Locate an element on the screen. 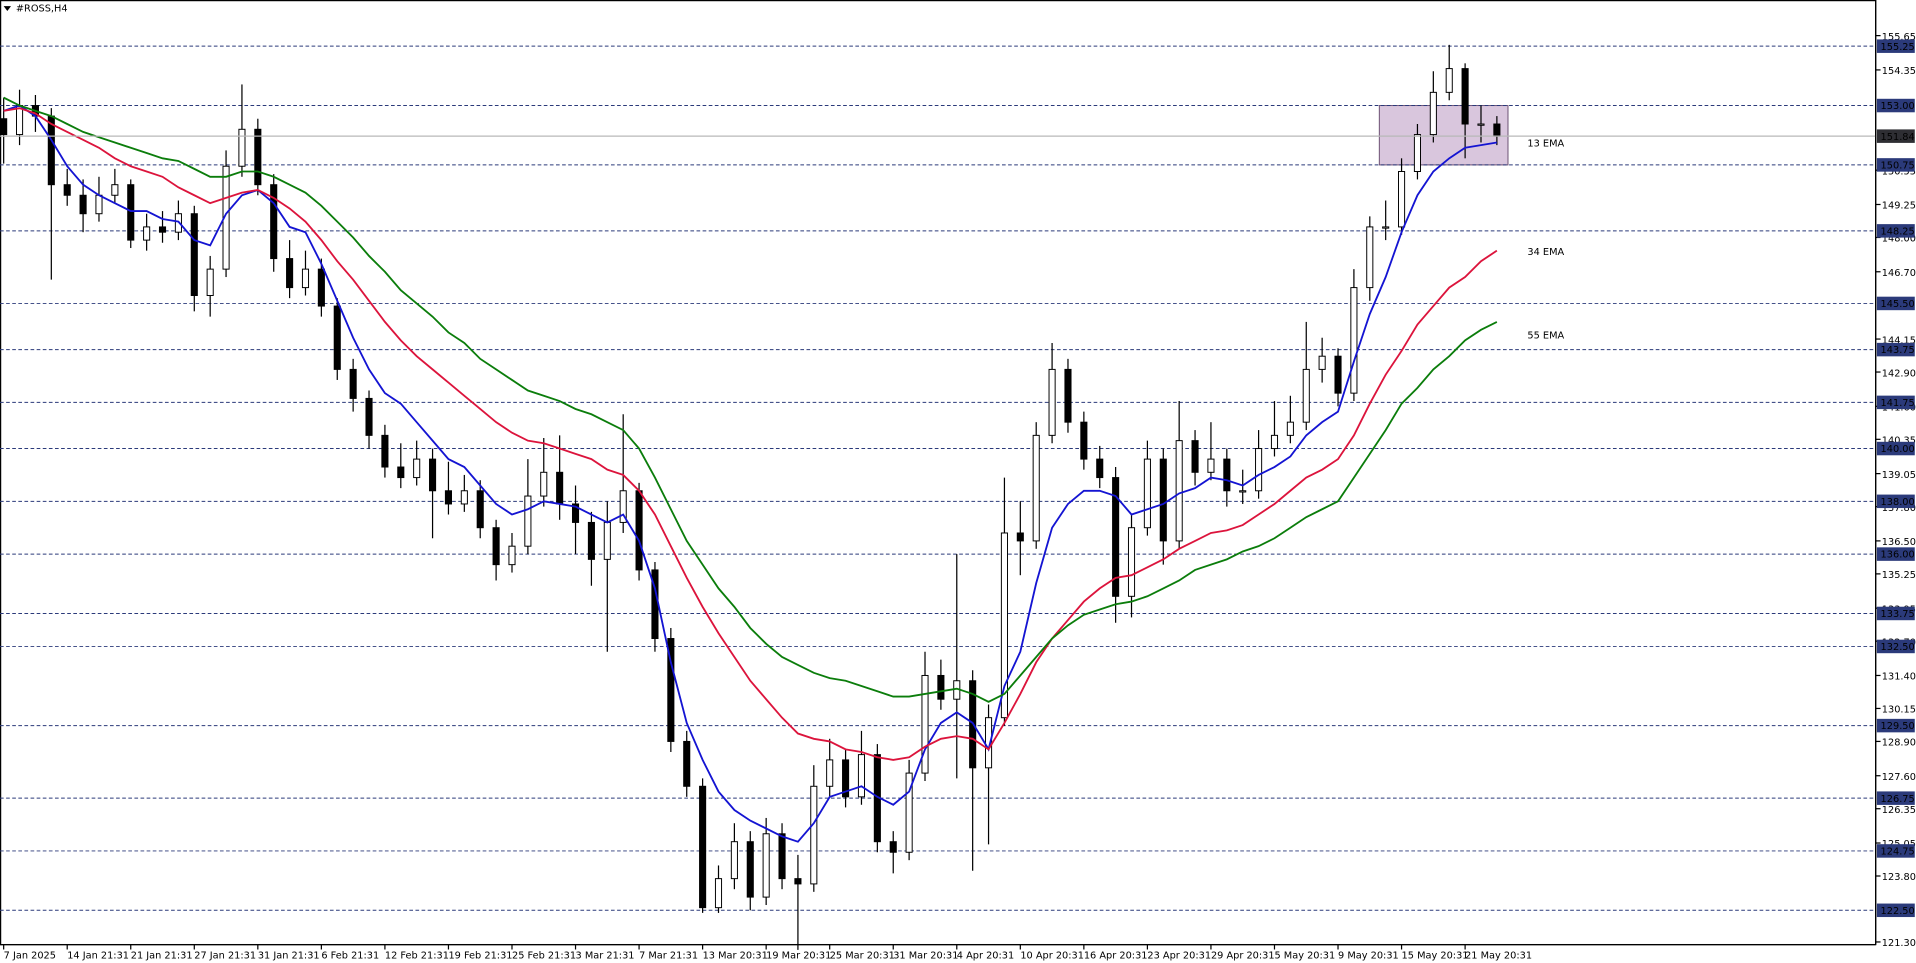  level-label: 138.00 is located at coordinates (1898, 502).